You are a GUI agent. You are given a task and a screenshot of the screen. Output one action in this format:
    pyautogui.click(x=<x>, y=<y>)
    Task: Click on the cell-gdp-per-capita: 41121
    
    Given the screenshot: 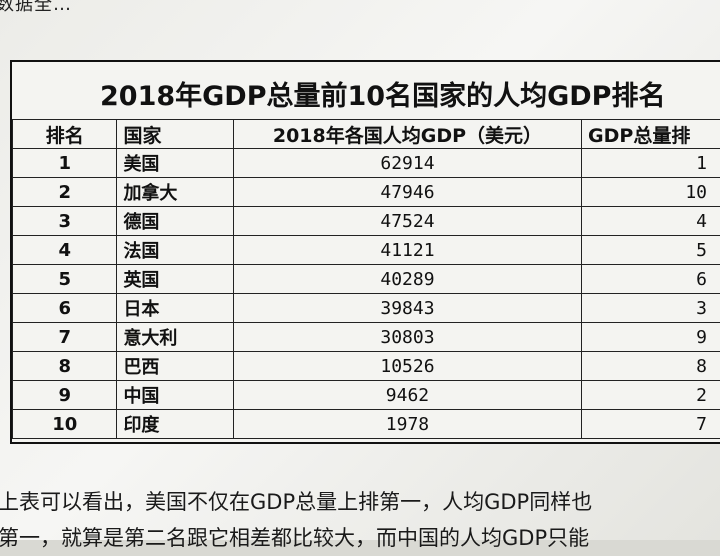 What is the action you would take?
    pyautogui.click(x=407, y=250)
    